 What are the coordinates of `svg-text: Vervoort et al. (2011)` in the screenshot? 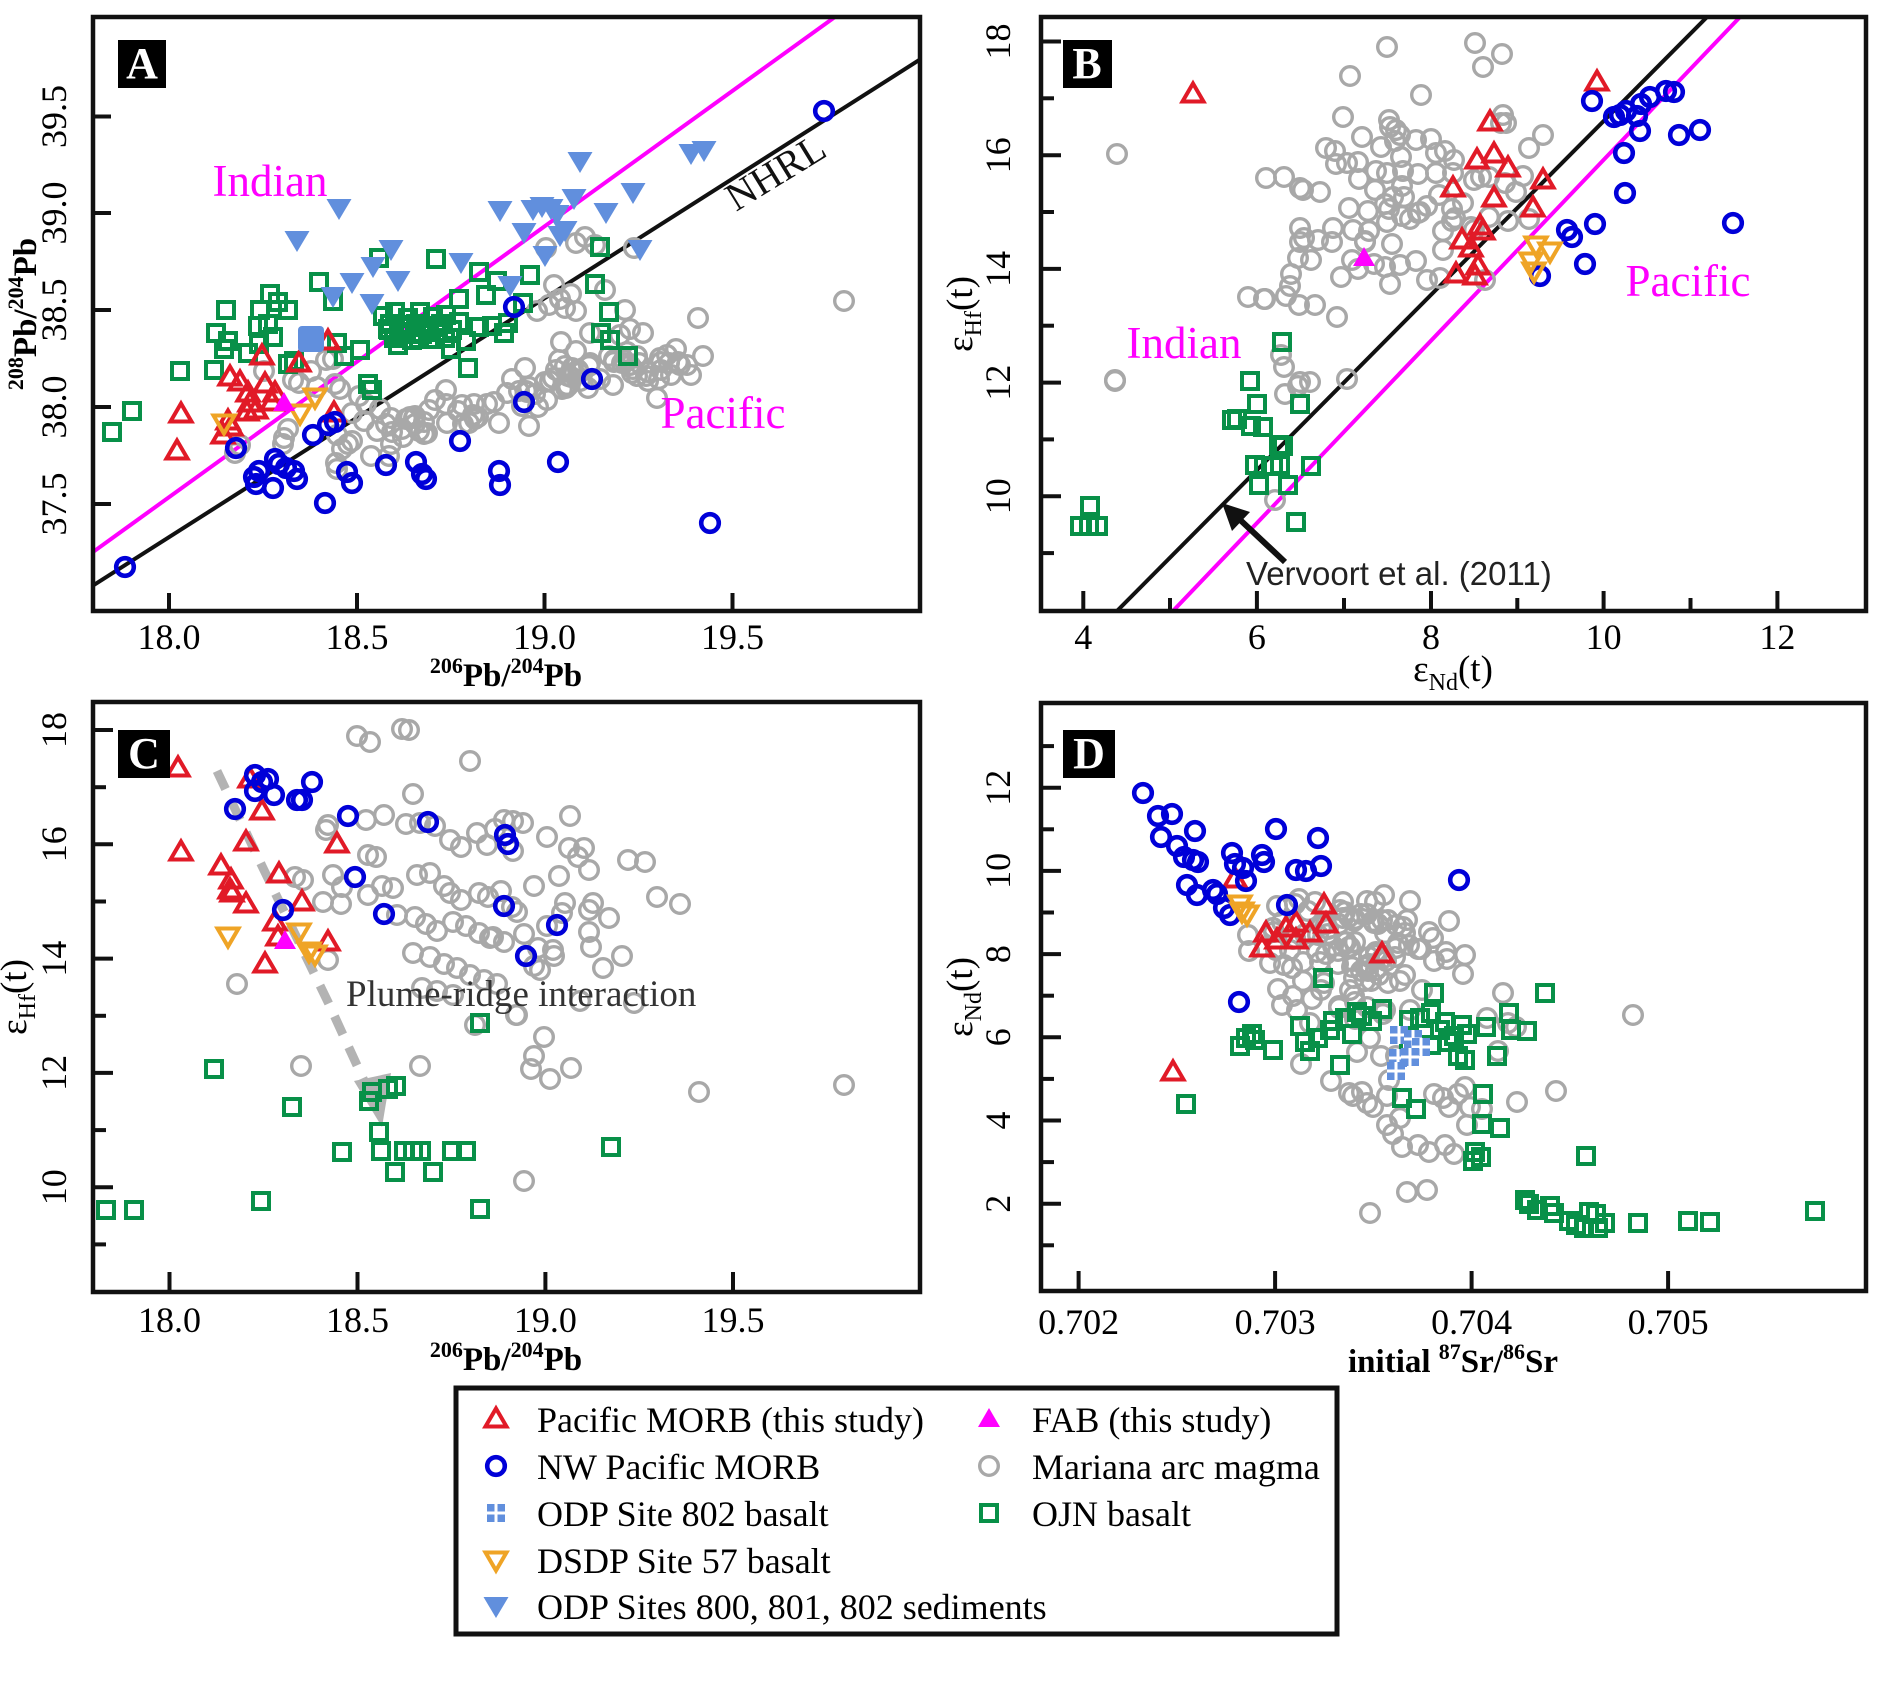 It's located at (1399, 573).